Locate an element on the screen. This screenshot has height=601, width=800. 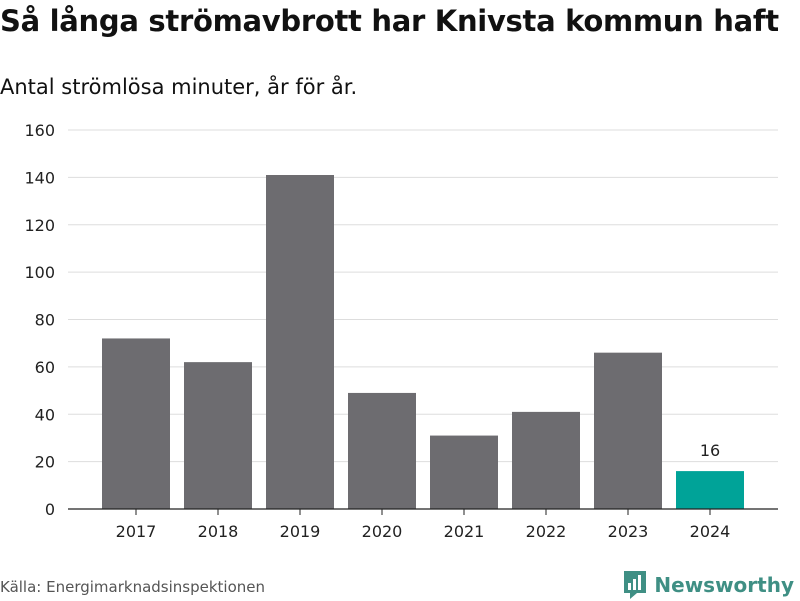
y-tick-label: 20 is located at coordinates (45, 462).